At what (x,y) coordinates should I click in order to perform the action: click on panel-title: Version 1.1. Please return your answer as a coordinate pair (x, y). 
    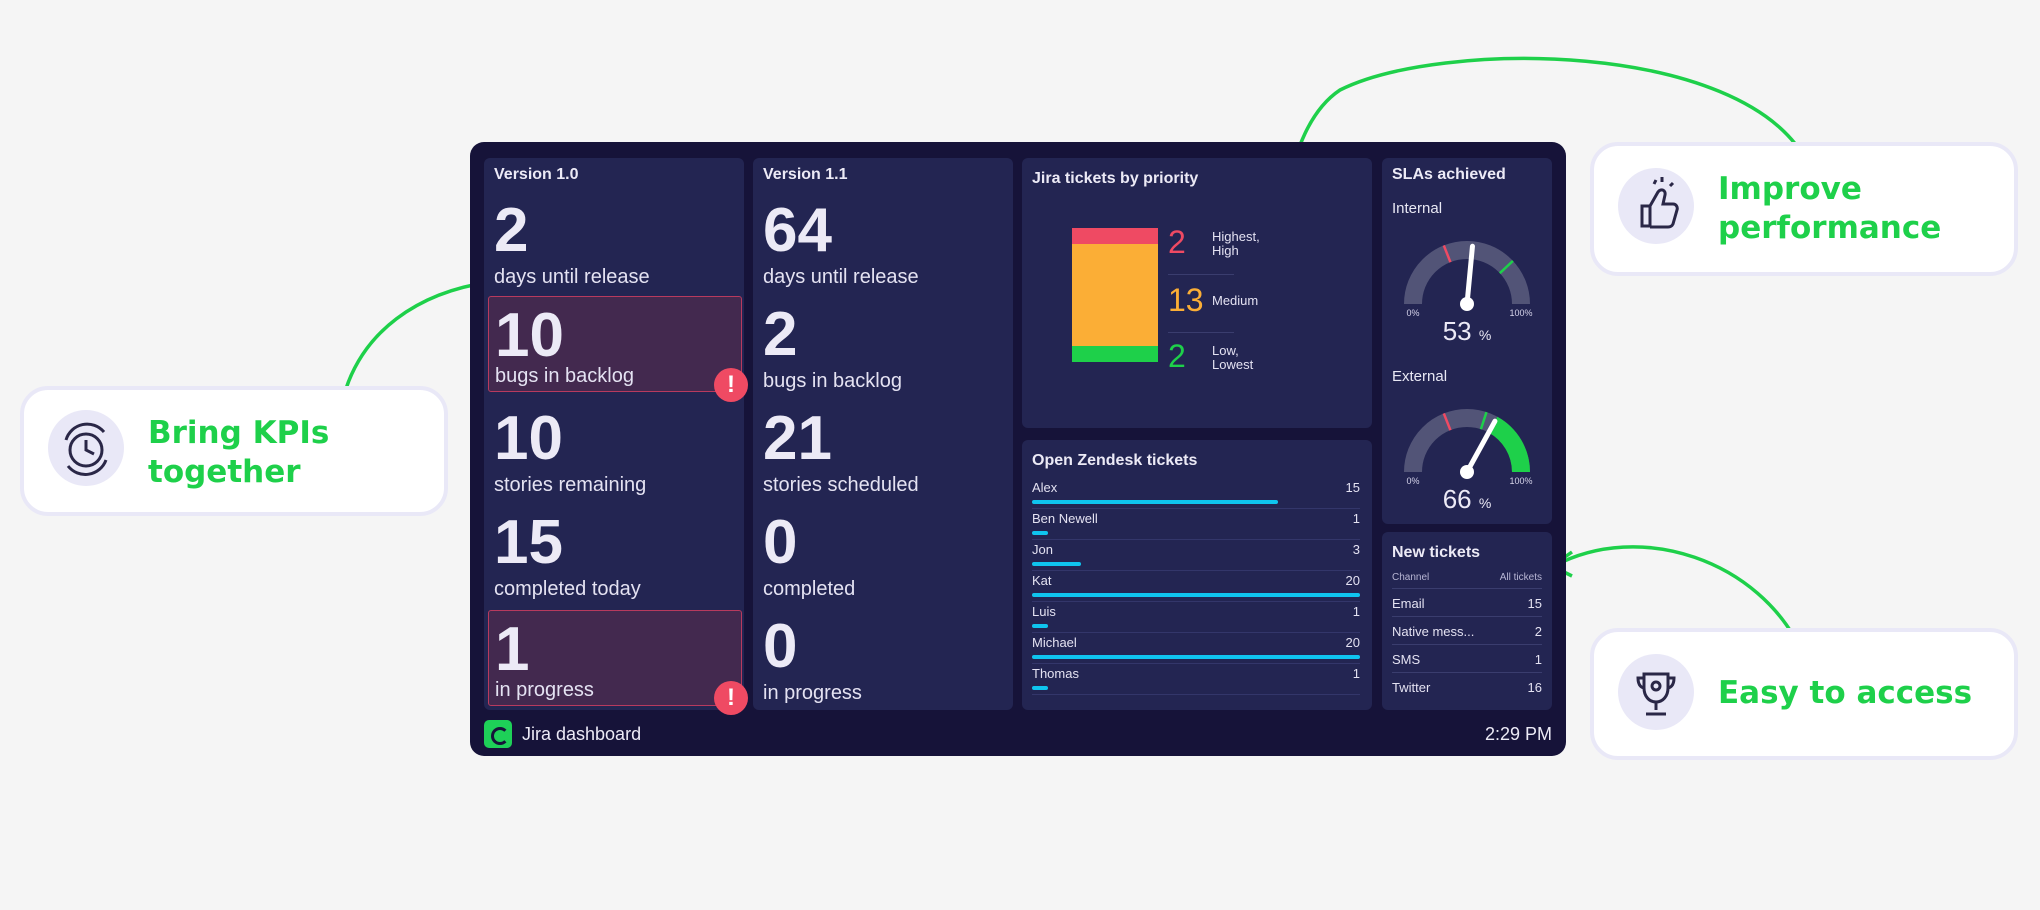
    Looking at the image, I should click on (805, 174).